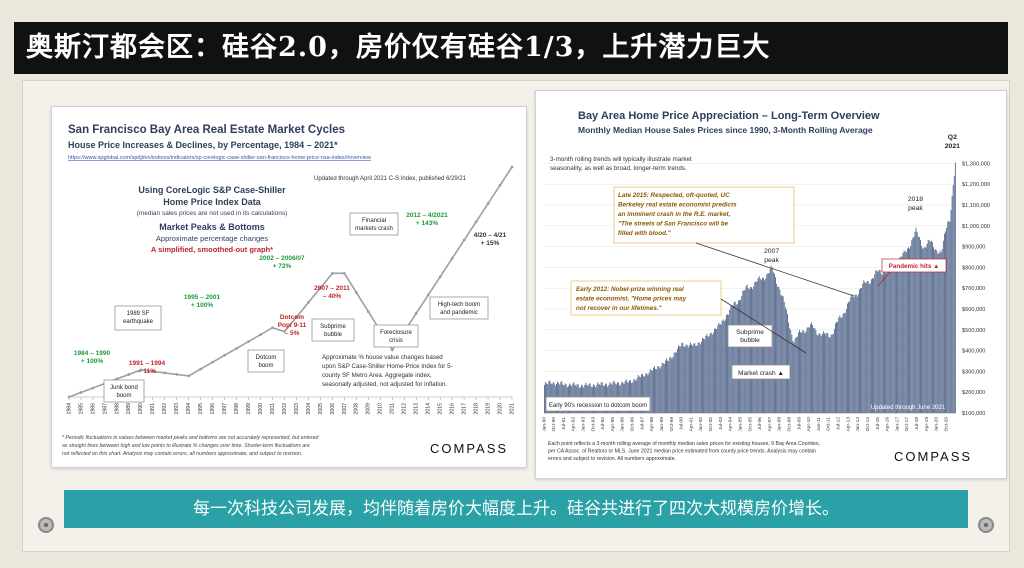 The height and width of the screenshot is (568, 1024). What do you see at coordinates (937, 424) in the screenshot?
I see `x-tick-label: Jan-20` at bounding box center [937, 424].